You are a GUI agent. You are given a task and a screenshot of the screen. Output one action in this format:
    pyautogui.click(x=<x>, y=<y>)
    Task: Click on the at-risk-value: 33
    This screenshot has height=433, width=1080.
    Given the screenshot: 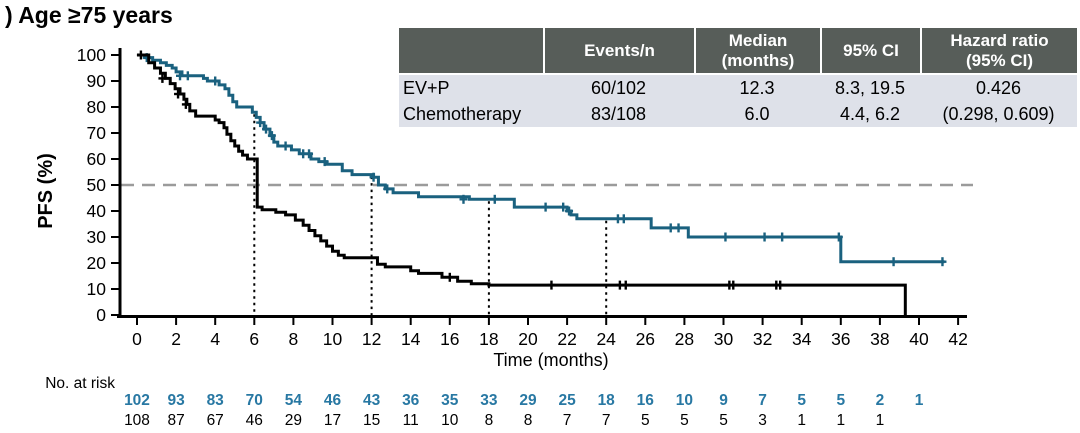 What is the action you would take?
    pyautogui.click(x=489, y=400)
    